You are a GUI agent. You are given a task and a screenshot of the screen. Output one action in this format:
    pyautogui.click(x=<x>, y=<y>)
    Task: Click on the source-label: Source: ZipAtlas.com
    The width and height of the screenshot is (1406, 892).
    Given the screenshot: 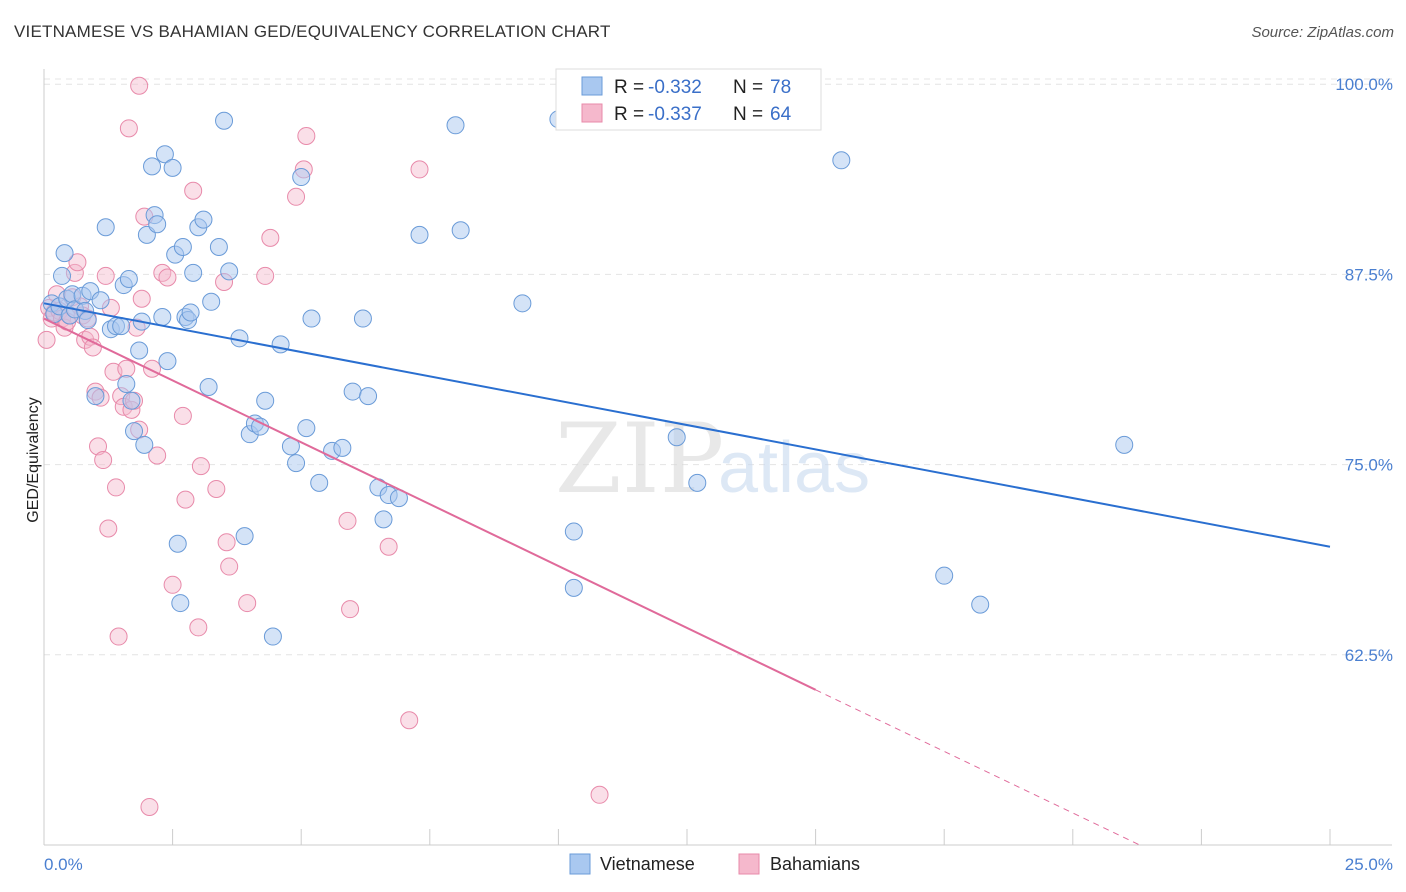 What is the action you would take?
    pyautogui.click(x=1322, y=32)
    